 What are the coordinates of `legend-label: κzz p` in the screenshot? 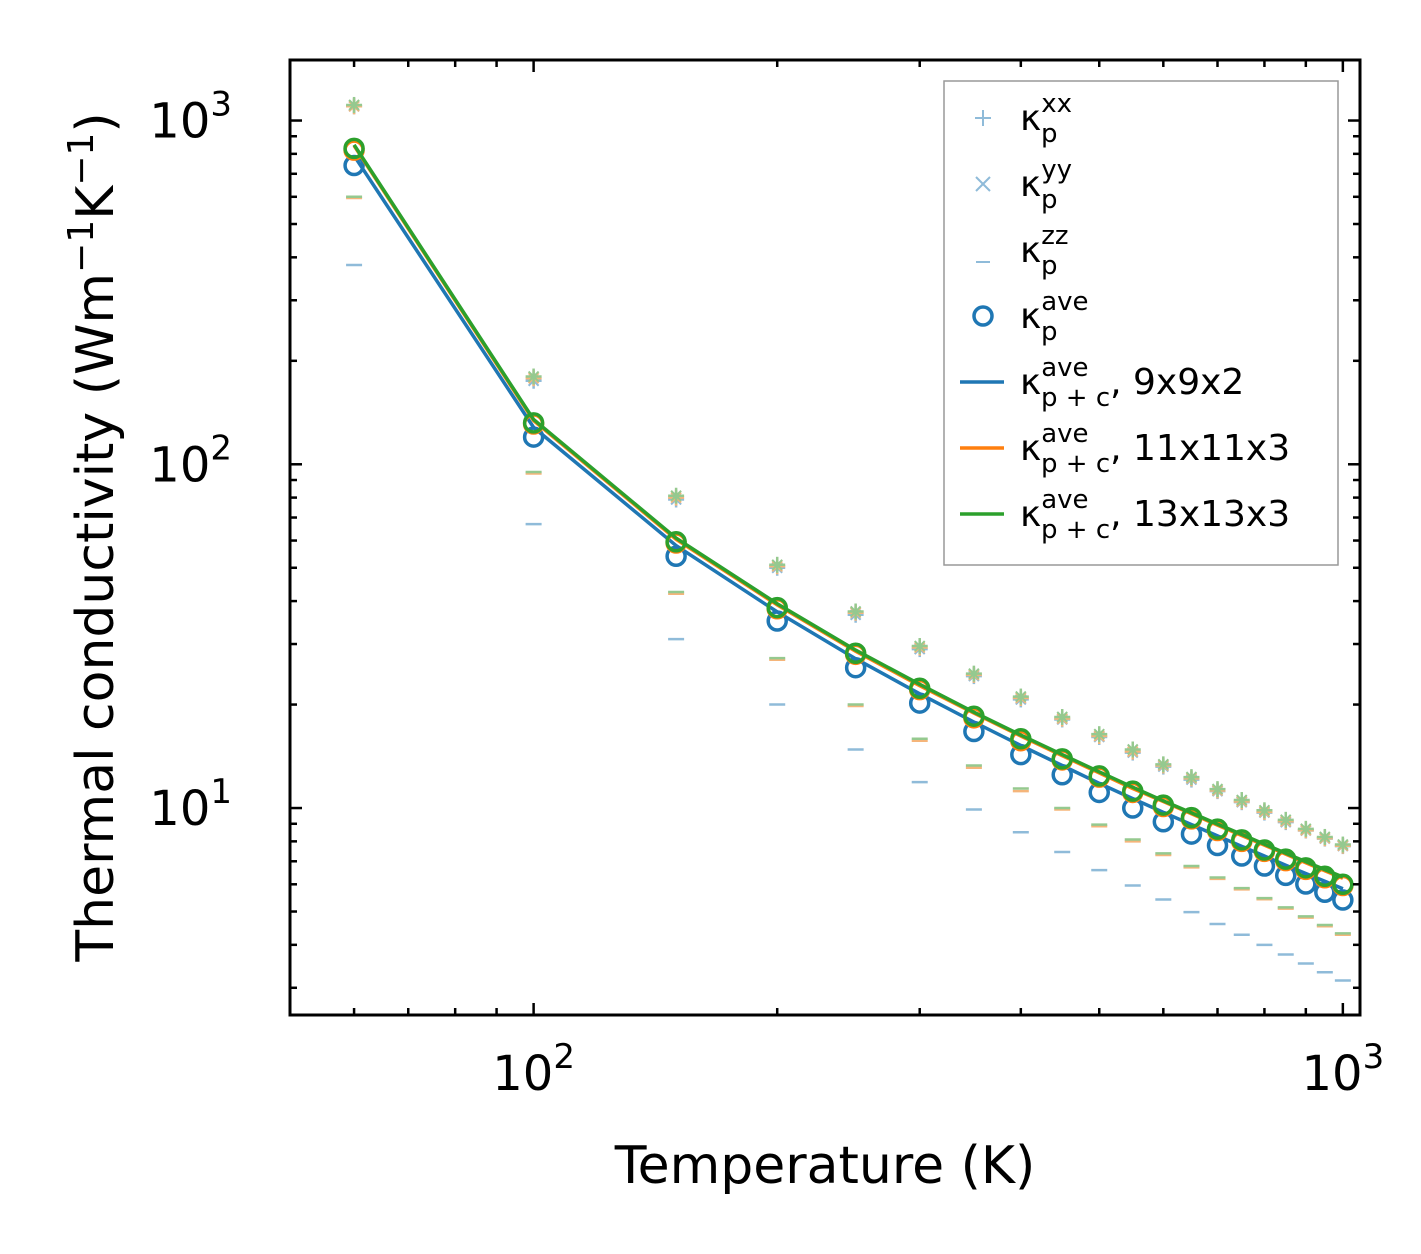 It's located at (1044, 251).